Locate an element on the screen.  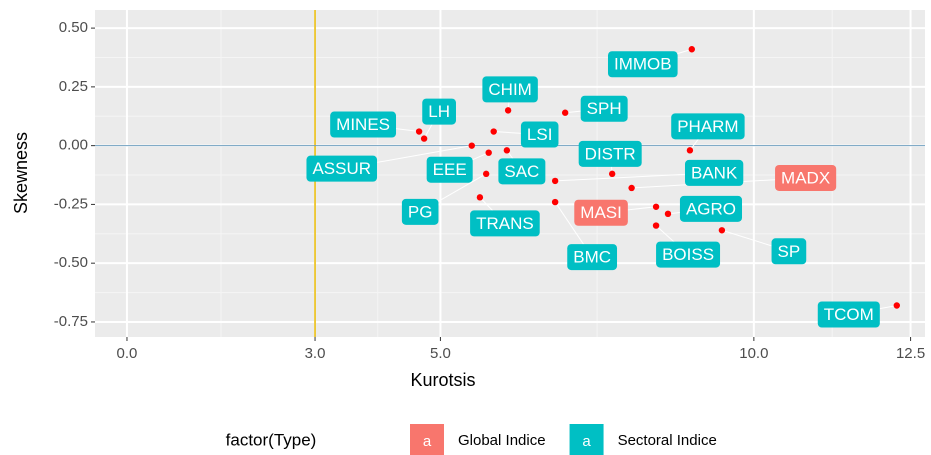
label-text: MADX is located at coordinates (805, 177).